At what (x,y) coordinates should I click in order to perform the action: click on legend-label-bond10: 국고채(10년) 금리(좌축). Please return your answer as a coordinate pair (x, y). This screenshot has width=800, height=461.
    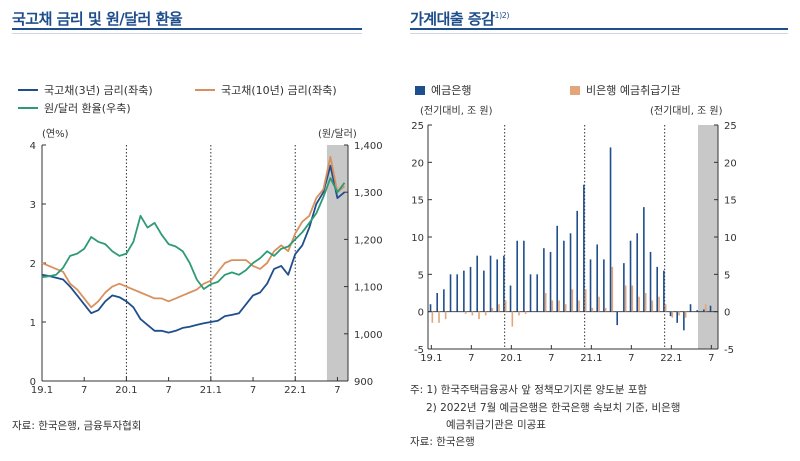
    Looking at the image, I should click on (279, 90).